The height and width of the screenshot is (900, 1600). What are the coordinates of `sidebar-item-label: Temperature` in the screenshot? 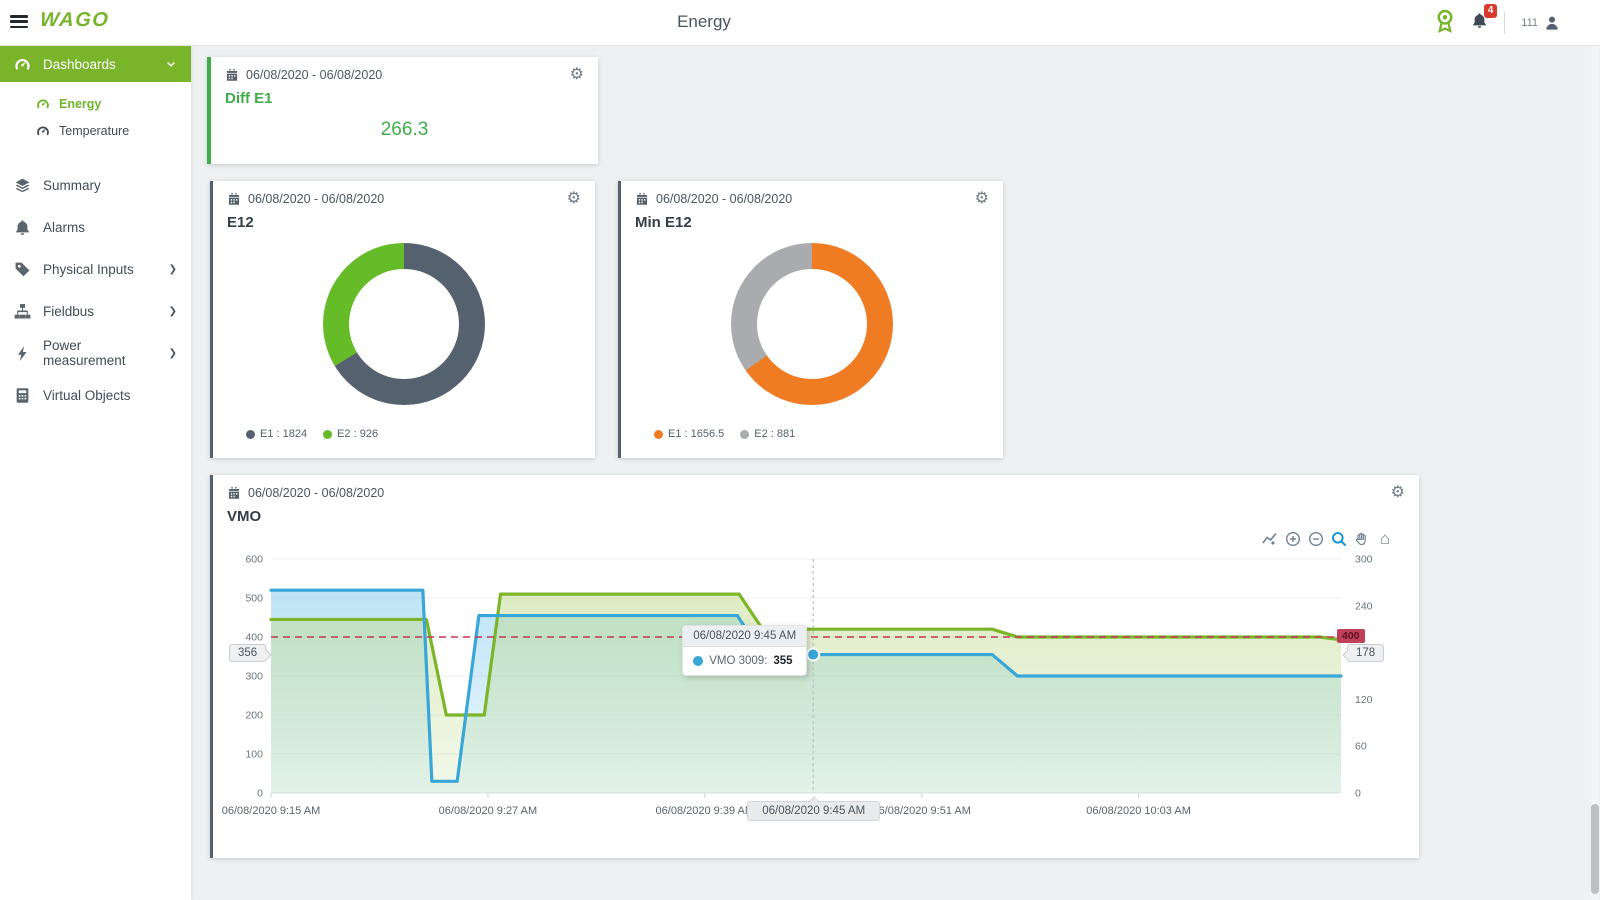 It's located at (94, 130).